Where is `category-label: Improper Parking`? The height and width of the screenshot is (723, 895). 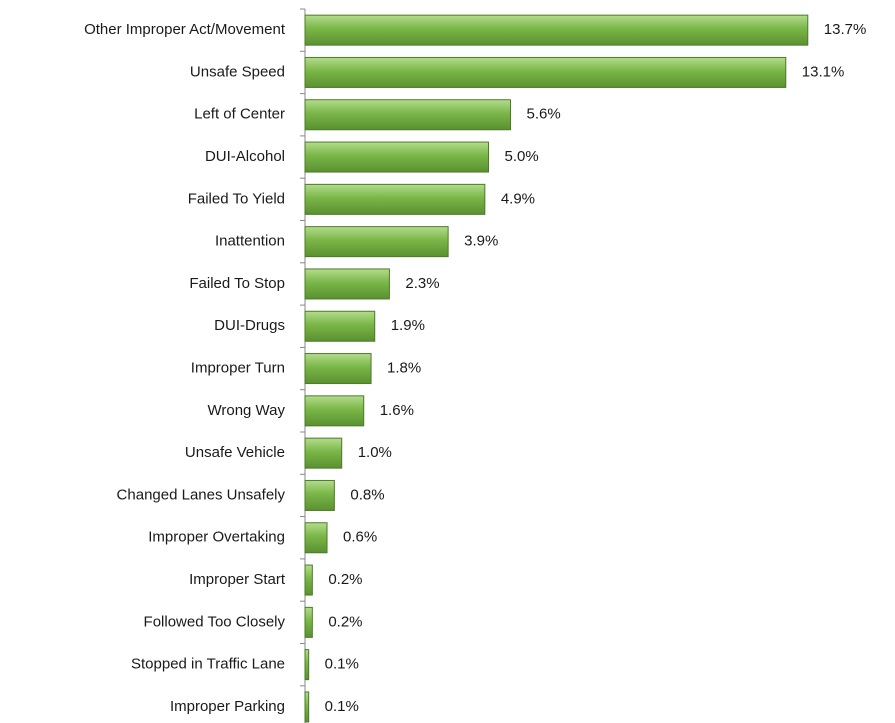
category-label: Improper Parking is located at coordinates (227, 706).